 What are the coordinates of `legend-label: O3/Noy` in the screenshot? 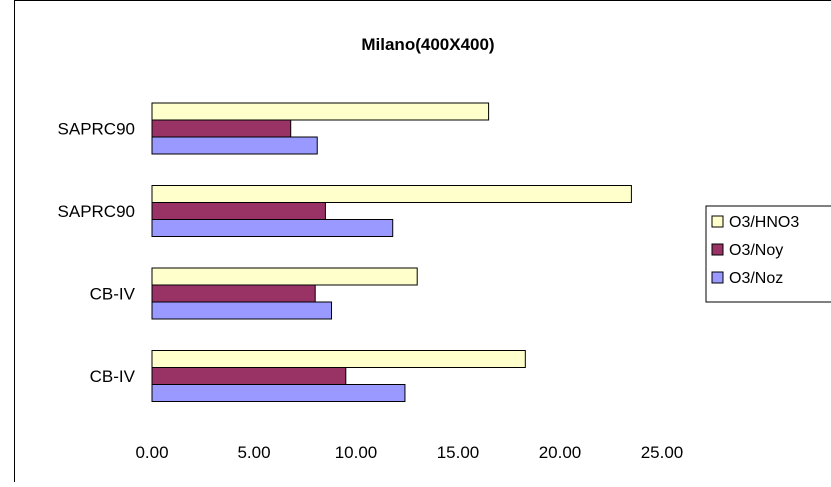 It's located at (756, 250).